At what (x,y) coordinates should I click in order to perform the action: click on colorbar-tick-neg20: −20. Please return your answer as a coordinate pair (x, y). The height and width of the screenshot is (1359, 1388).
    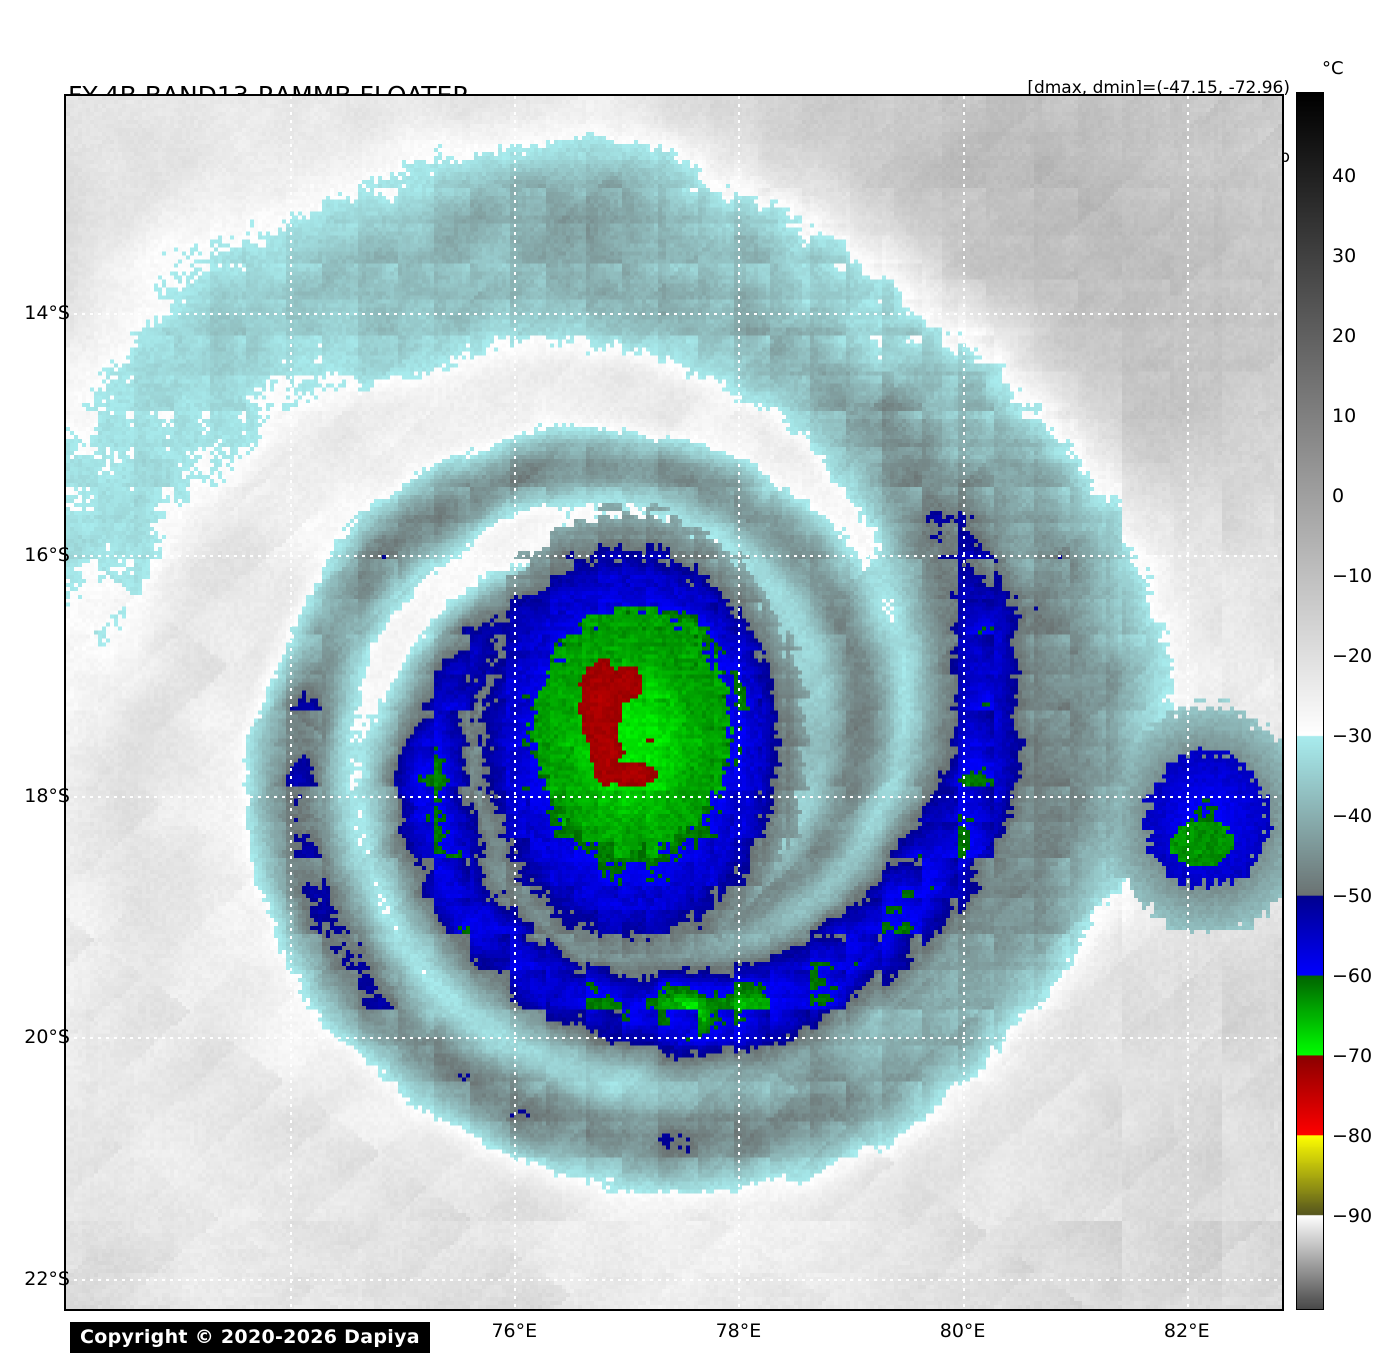
    Looking at the image, I should click on (1352, 656).